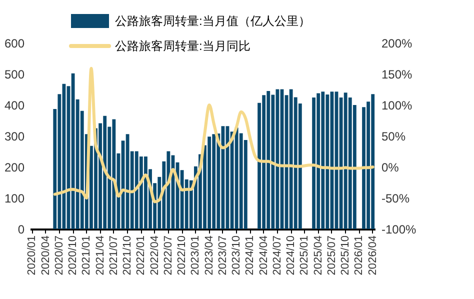 The image size is (474, 299). What do you see at coordinates (264, 256) in the screenshot?
I see `x-tick-label: 2024/04` at bounding box center [264, 256].